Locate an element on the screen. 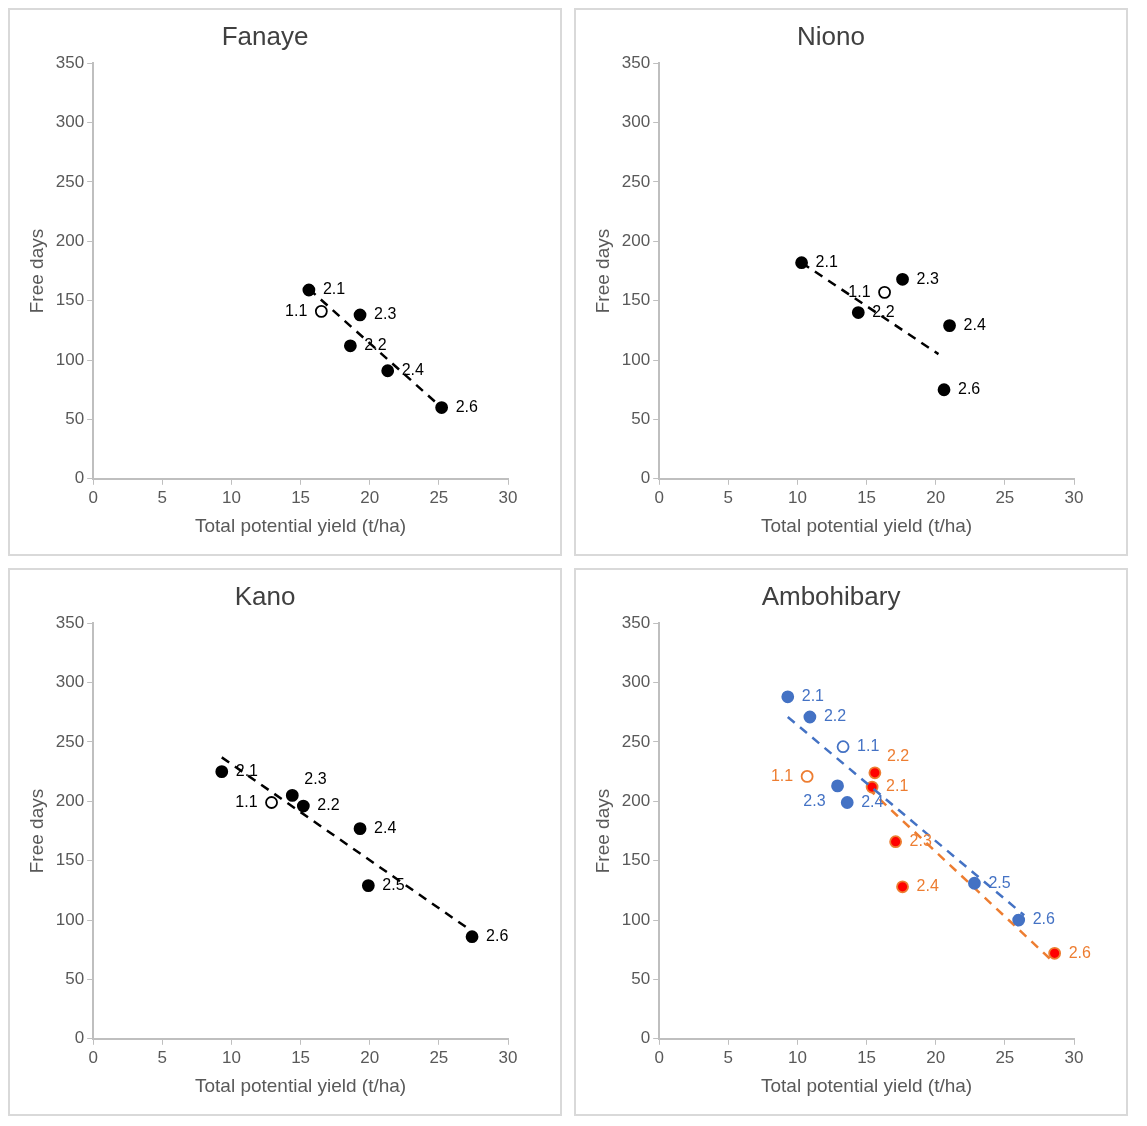 The image size is (1147, 1126). chart-title: Kano is located at coordinates (265, 595).